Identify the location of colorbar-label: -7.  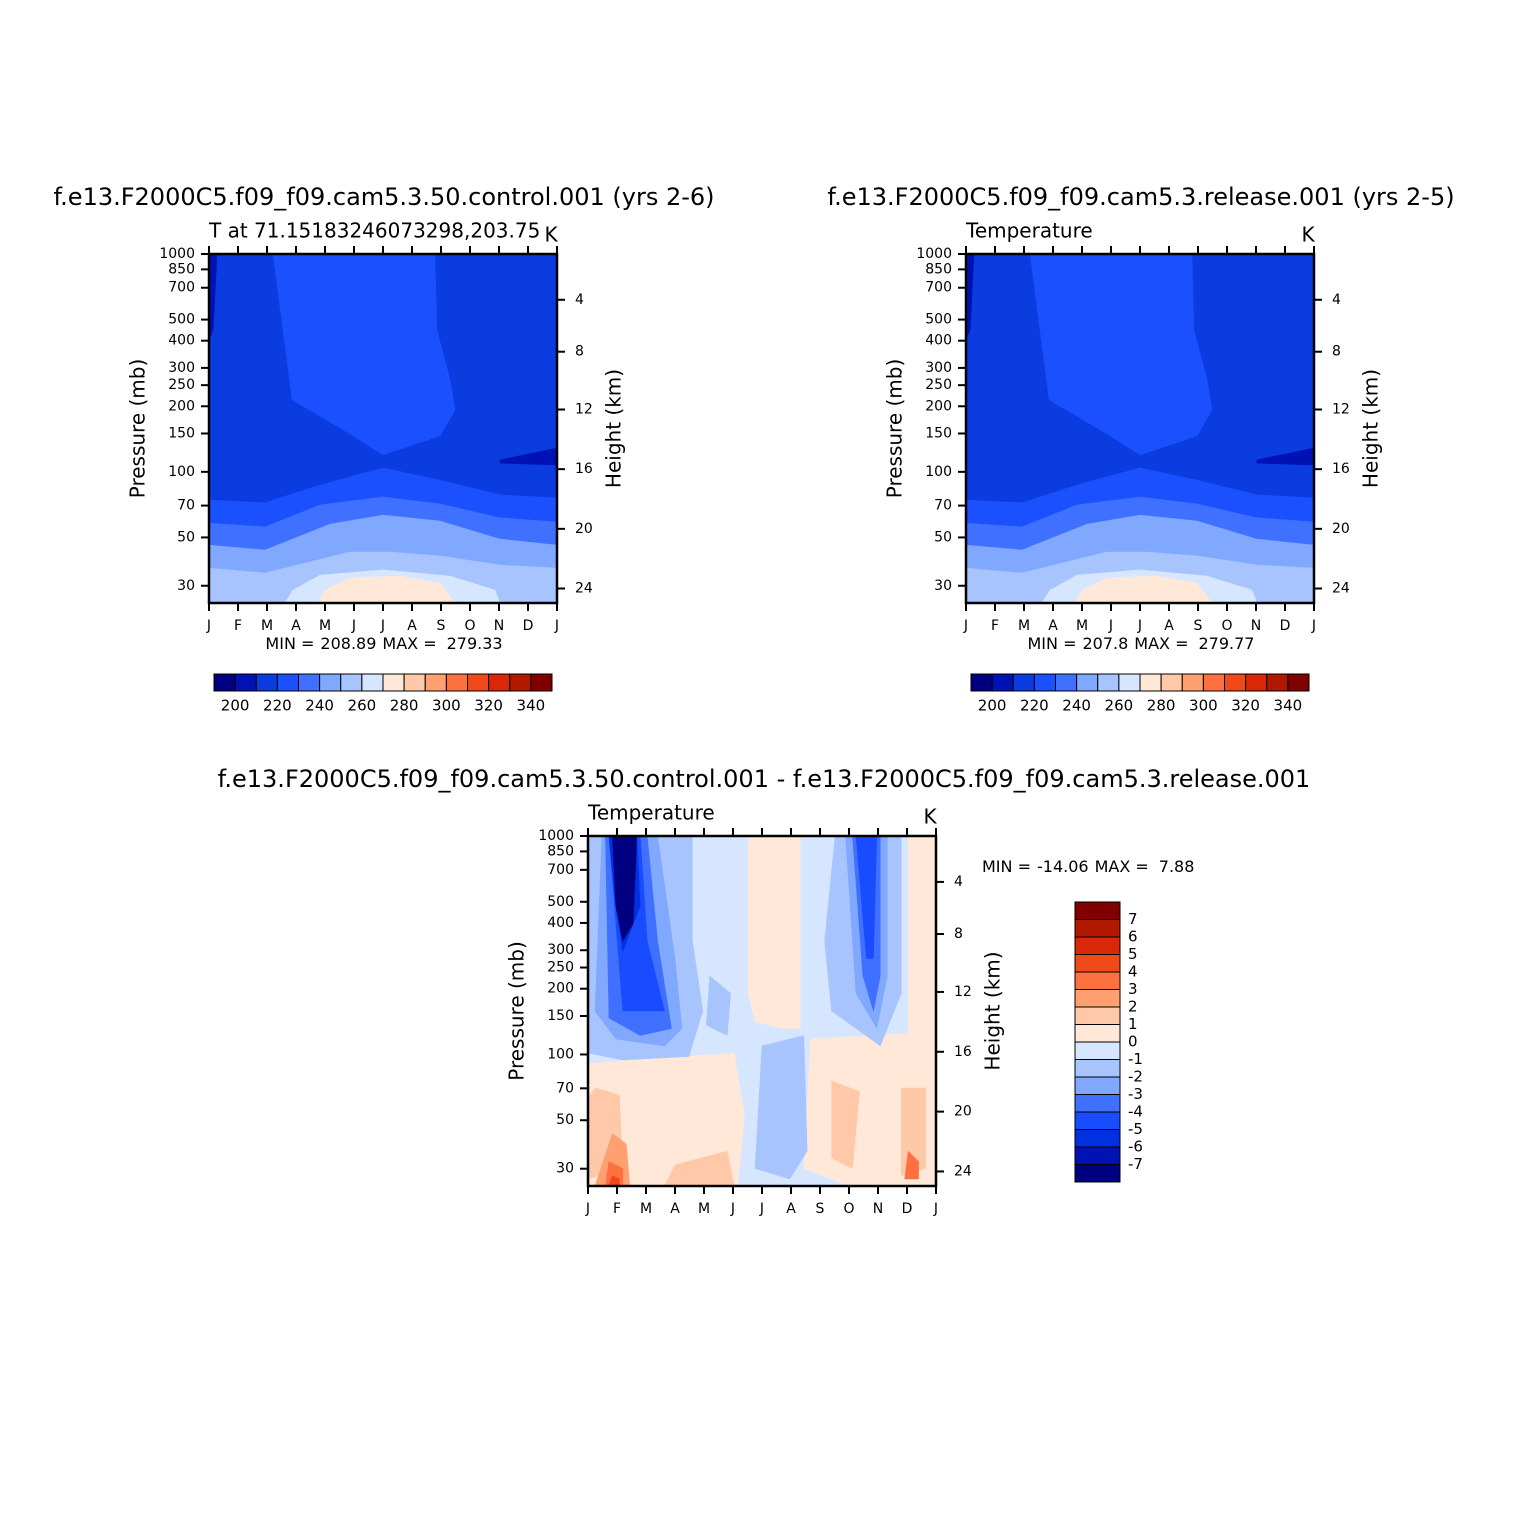
(1135, 1164).